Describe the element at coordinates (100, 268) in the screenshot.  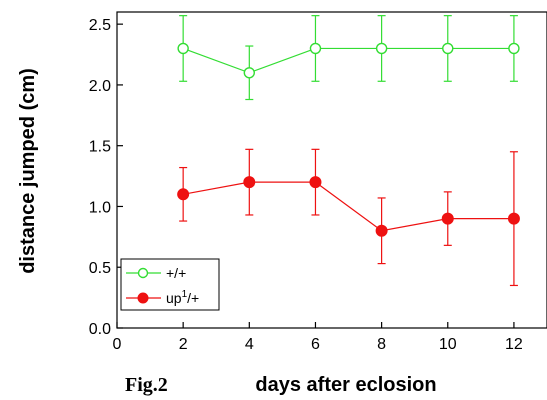
I see `y-tick-label: 0.5` at that location.